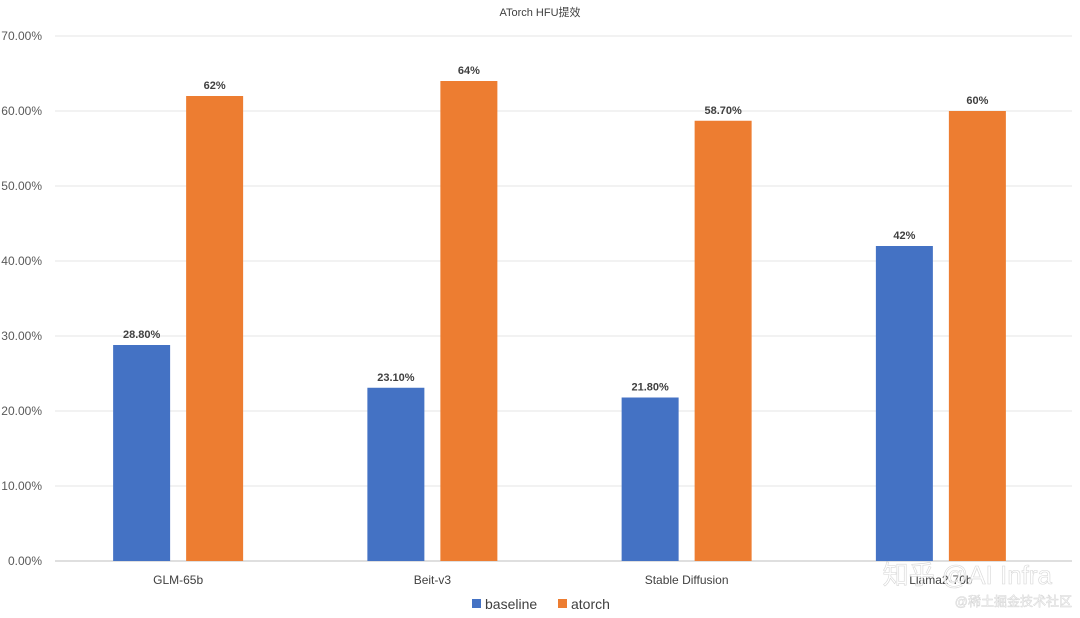 The height and width of the screenshot is (618, 1080). I want to click on x-category-label: Stable Diffusion, so click(687, 580).